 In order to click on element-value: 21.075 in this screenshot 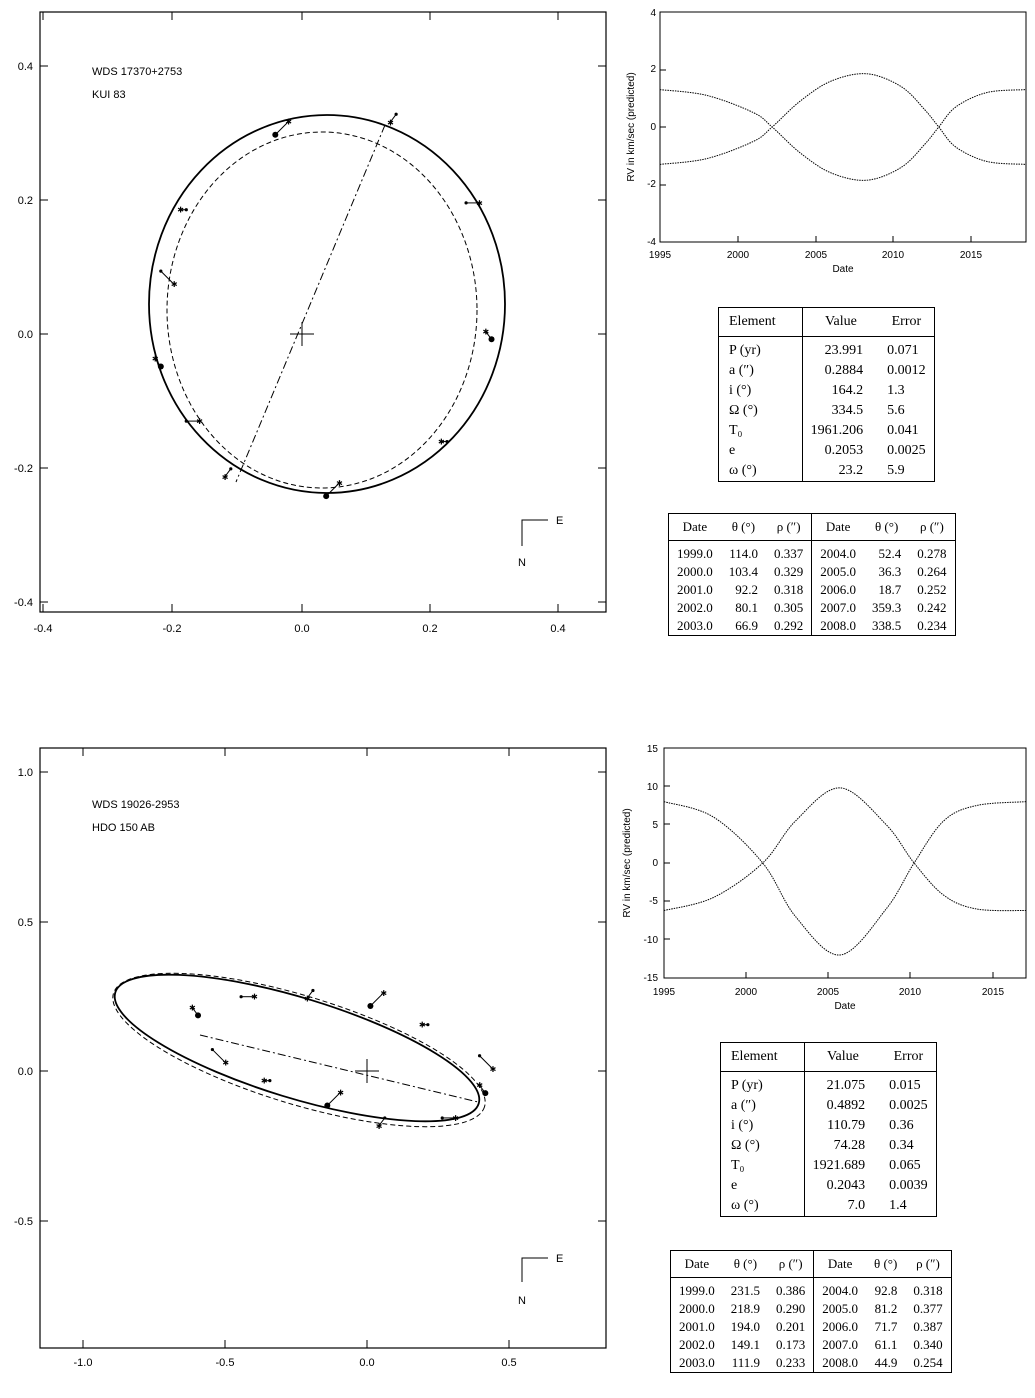, I will do `click(846, 1085)`.